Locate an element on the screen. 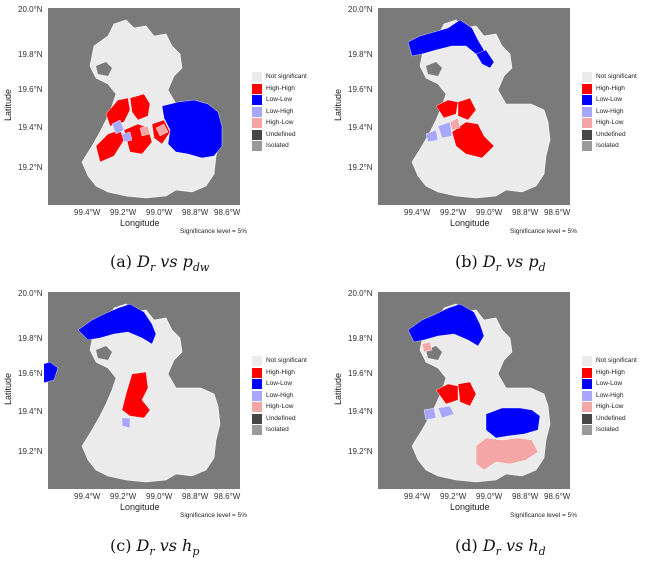 This screenshot has width=658, height=578. panel-caption: (d) Dr vs hd is located at coordinates (500, 547).